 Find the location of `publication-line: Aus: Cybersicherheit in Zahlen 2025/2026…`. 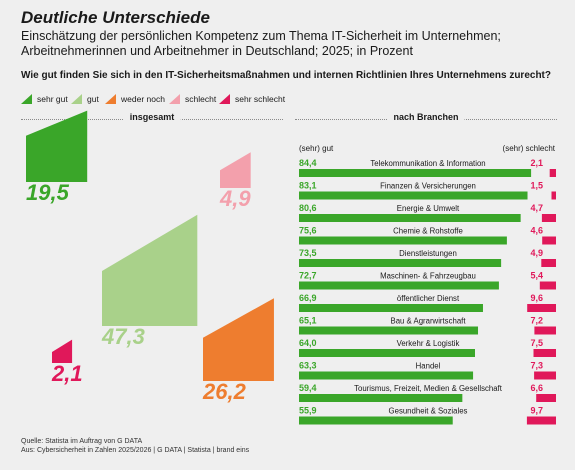

publication-line: Aus: Cybersicherheit in Zahlen 2025/2026… is located at coordinates (135, 450).